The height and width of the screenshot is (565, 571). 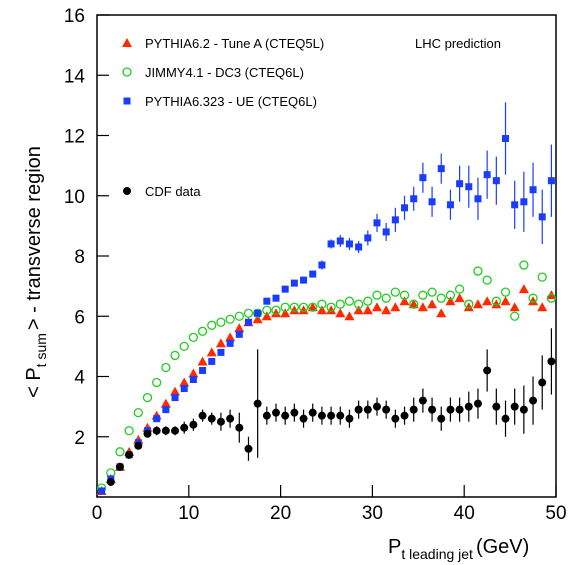 What do you see at coordinates (74, 137) in the screenshot?
I see `y-tick-label: 12` at bounding box center [74, 137].